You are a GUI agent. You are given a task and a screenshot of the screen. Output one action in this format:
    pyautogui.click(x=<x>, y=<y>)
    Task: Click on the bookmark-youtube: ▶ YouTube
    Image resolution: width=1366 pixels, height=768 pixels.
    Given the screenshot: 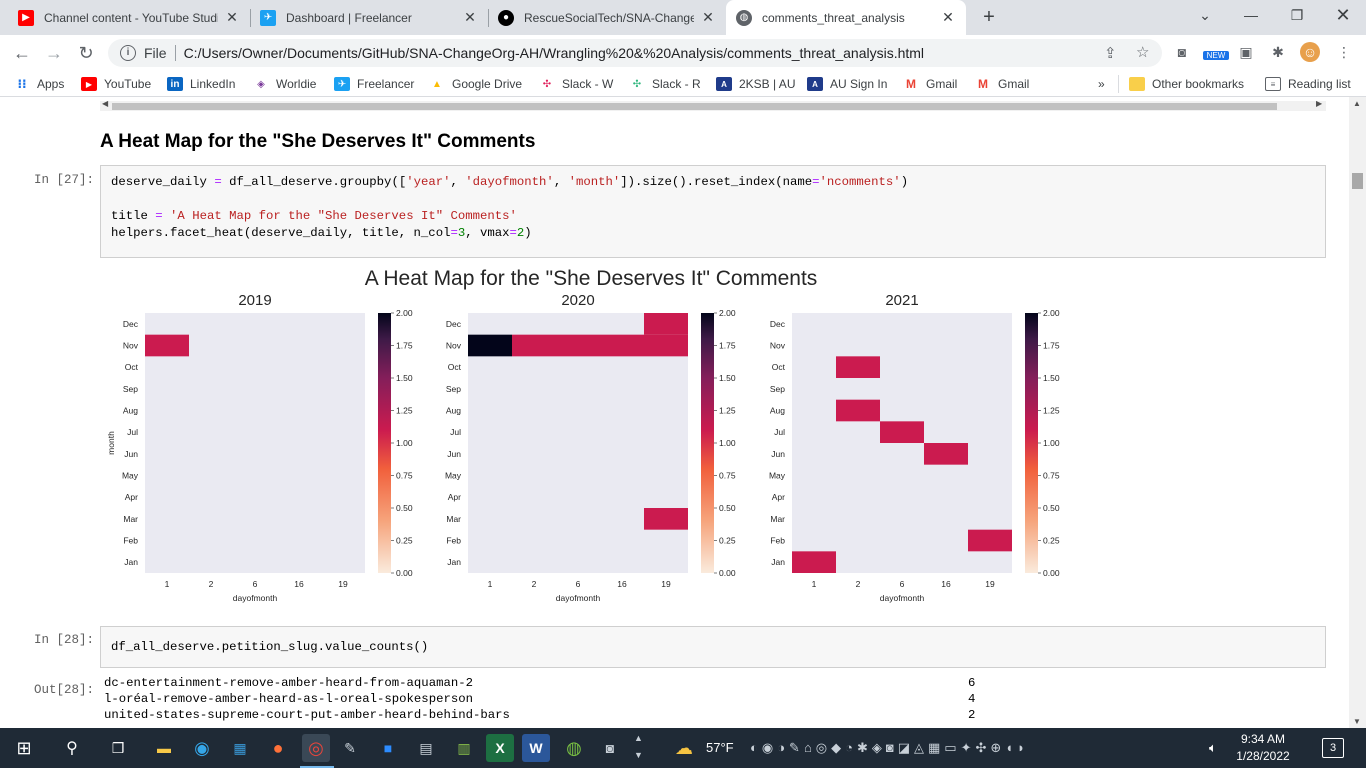 What is the action you would take?
    pyautogui.click(x=116, y=84)
    